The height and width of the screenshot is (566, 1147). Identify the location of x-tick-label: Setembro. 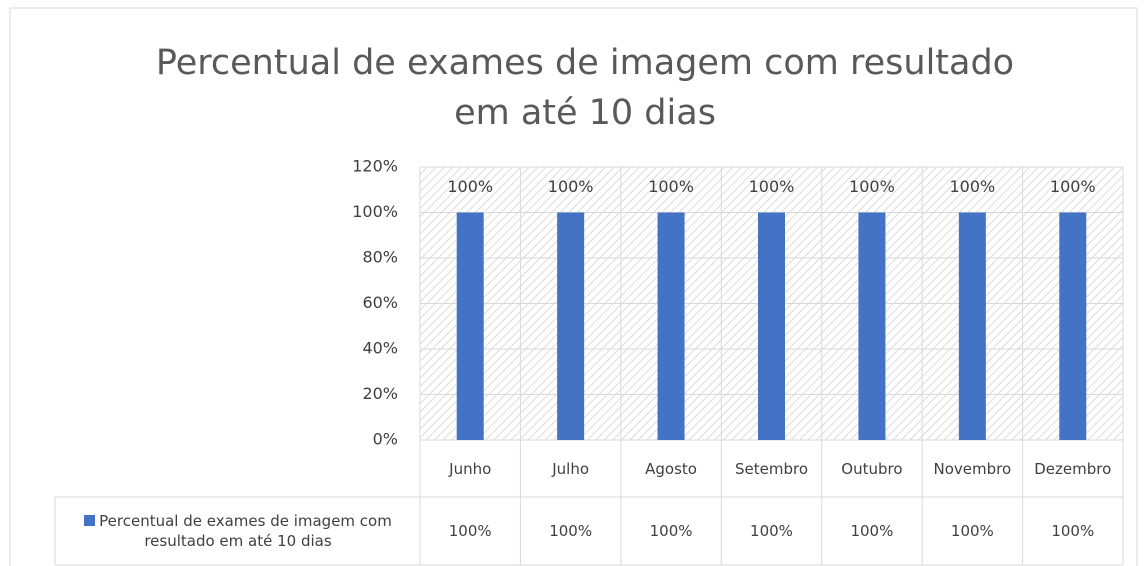
(771, 468).